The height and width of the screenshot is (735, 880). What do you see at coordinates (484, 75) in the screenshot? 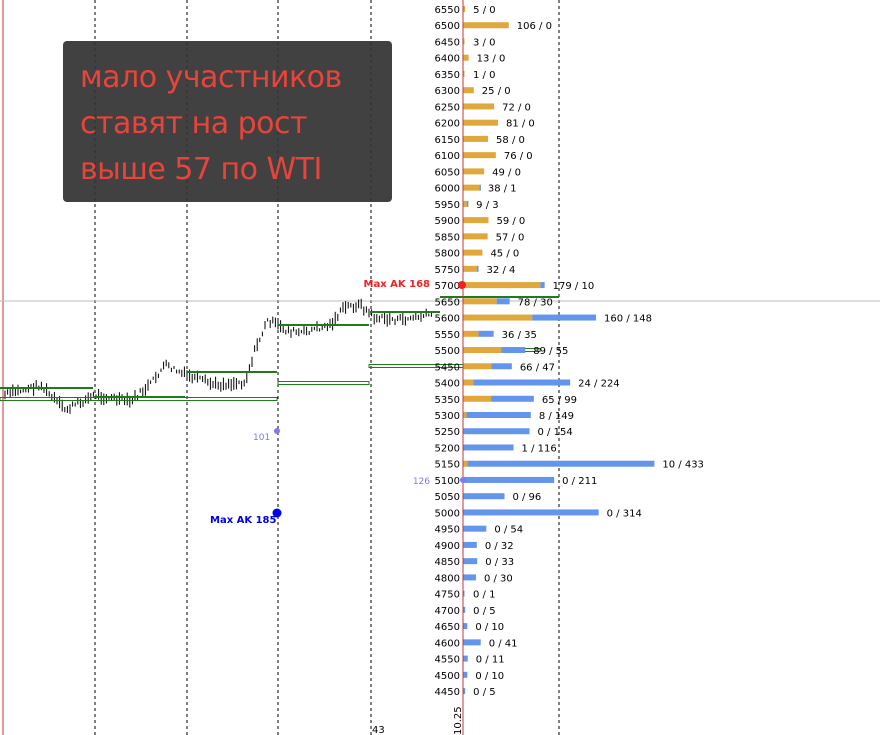
I see `bar-value-label: 1 / 0` at bounding box center [484, 75].